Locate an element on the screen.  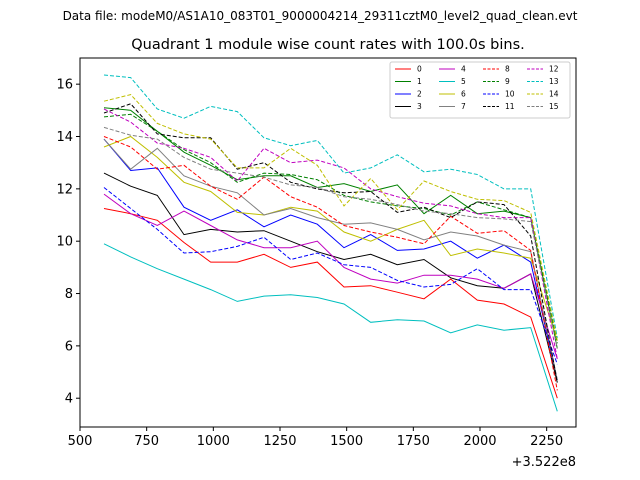
legend-label-11: 11 is located at coordinates (510, 106).